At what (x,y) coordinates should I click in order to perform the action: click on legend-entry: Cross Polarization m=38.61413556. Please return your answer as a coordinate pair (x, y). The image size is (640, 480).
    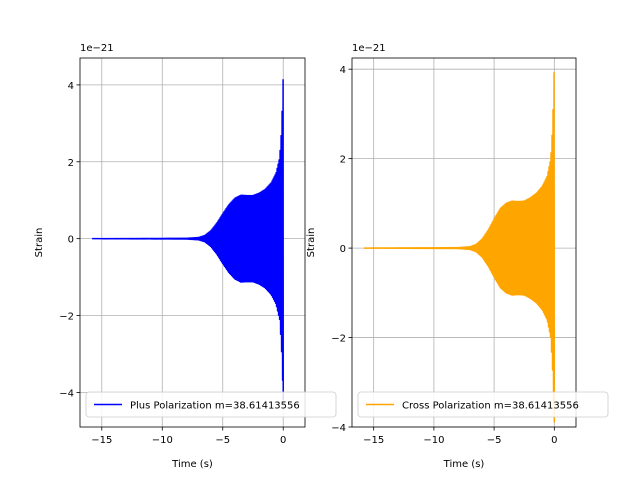
    Looking at the image, I should click on (490, 406).